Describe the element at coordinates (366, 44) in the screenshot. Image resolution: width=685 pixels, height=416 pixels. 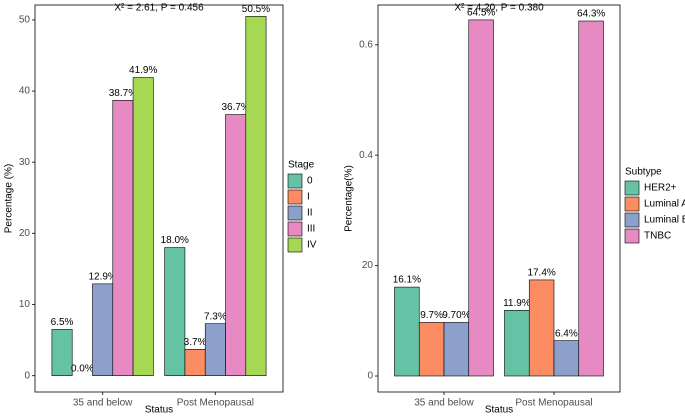
I see `y-tick-label: 0.6` at that location.